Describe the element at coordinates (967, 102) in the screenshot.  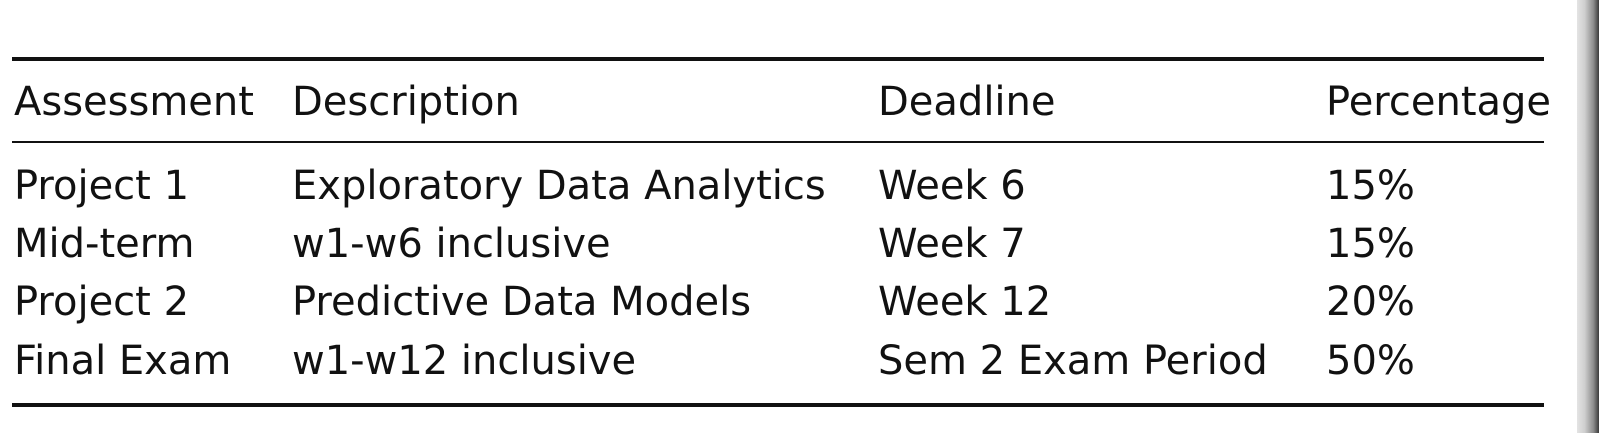
I see `header-deadline: Deadline` at that location.